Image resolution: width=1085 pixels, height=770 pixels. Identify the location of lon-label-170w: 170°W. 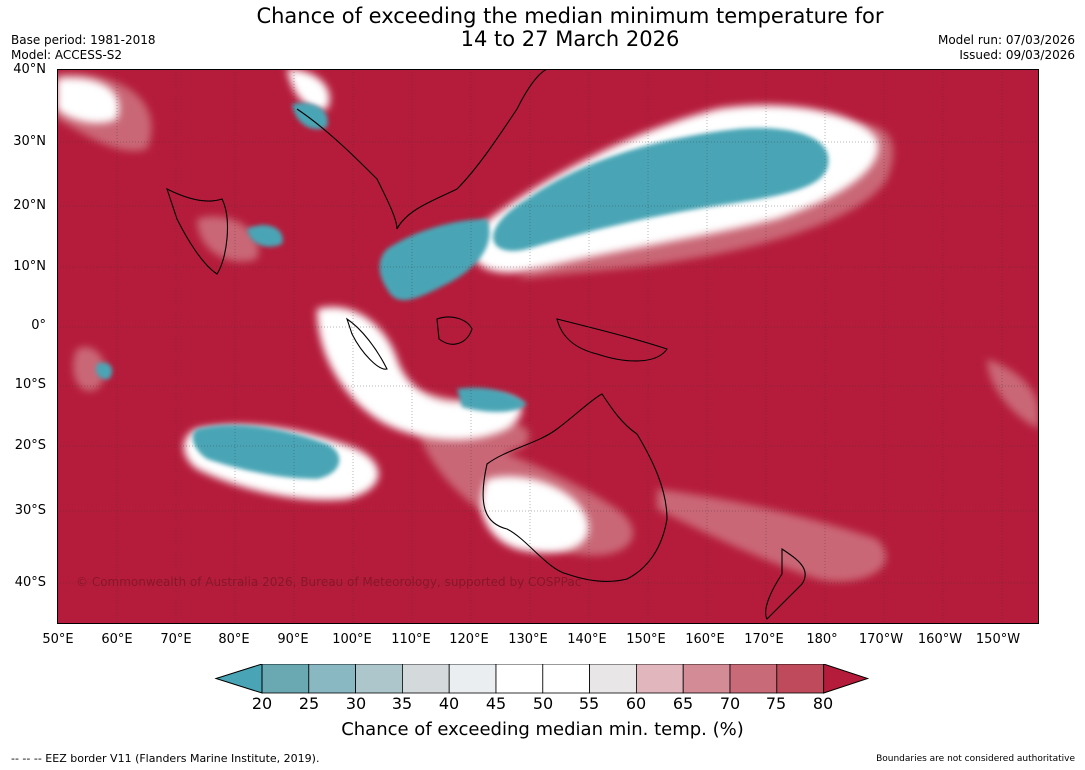
(881, 639).